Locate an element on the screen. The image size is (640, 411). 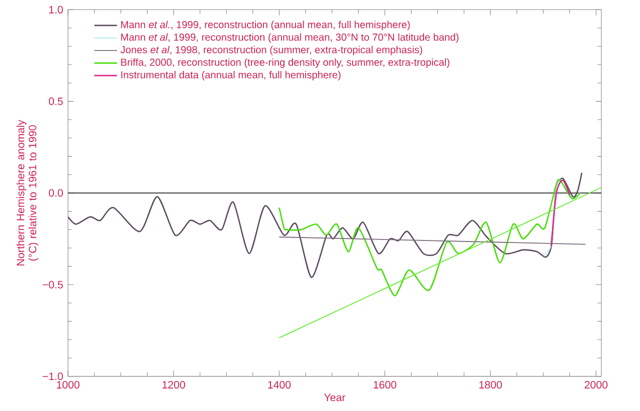
y-axis-title: Northern Hemisphere anomaly (°C) relative to 1961 to 1990 is located at coordinates (27, 193).